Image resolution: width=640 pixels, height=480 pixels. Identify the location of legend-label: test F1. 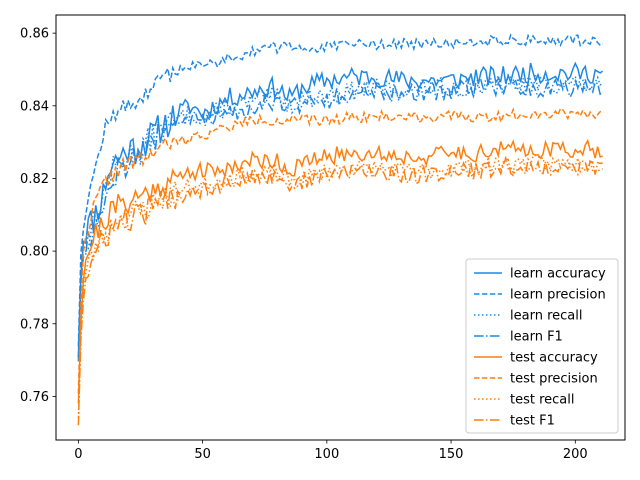
(532, 421).